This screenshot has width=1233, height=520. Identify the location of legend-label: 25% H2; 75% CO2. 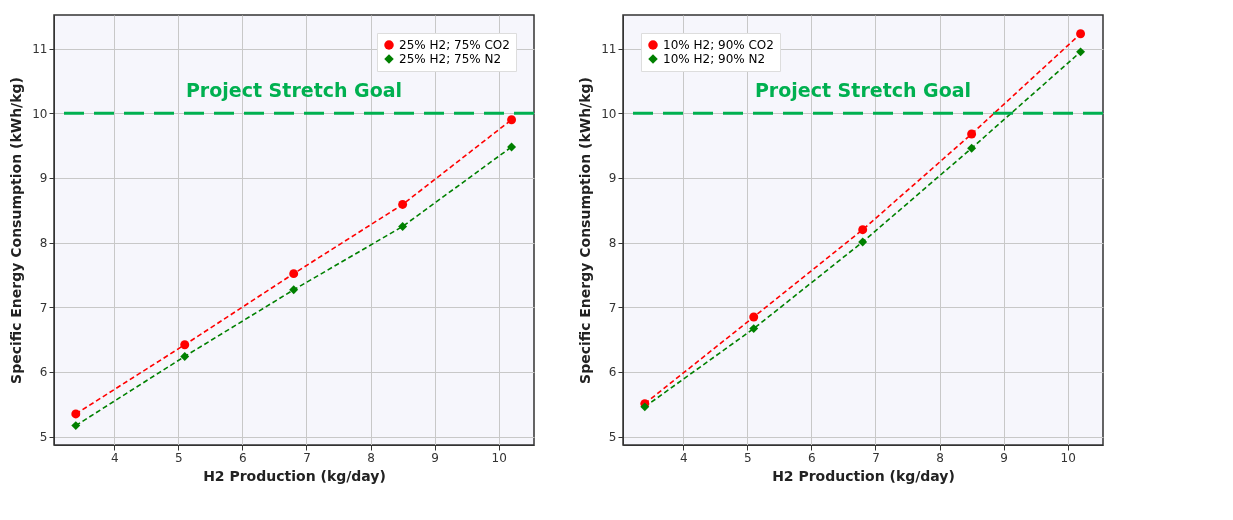
(454, 45).